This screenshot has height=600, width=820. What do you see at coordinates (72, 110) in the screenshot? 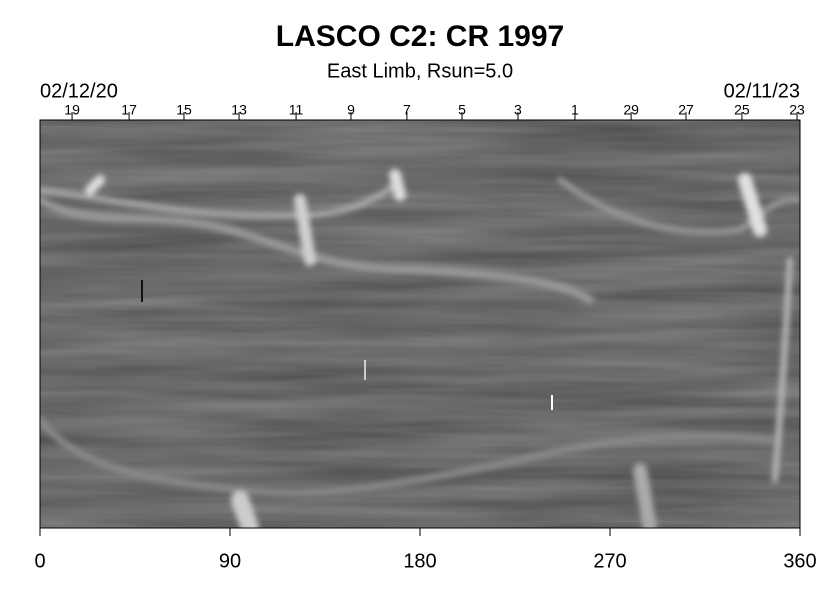
I see `top-tick-label: 19` at bounding box center [72, 110].